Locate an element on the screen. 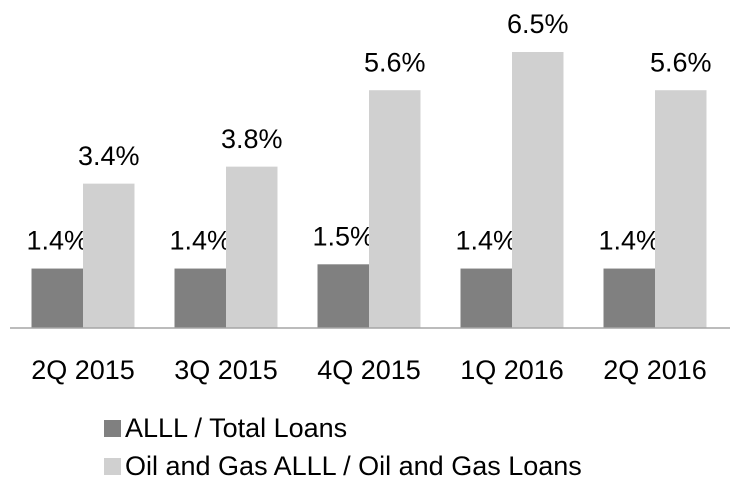 The height and width of the screenshot is (482, 730). legend-label: Oil and Gas ALLL / Oil and Gas Loans is located at coordinates (353, 466).